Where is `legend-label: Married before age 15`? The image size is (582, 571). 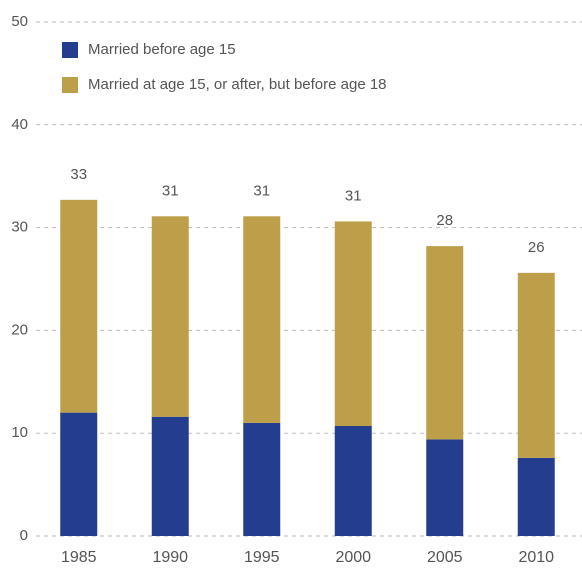
legend-label: Married before age 15 is located at coordinates (162, 49).